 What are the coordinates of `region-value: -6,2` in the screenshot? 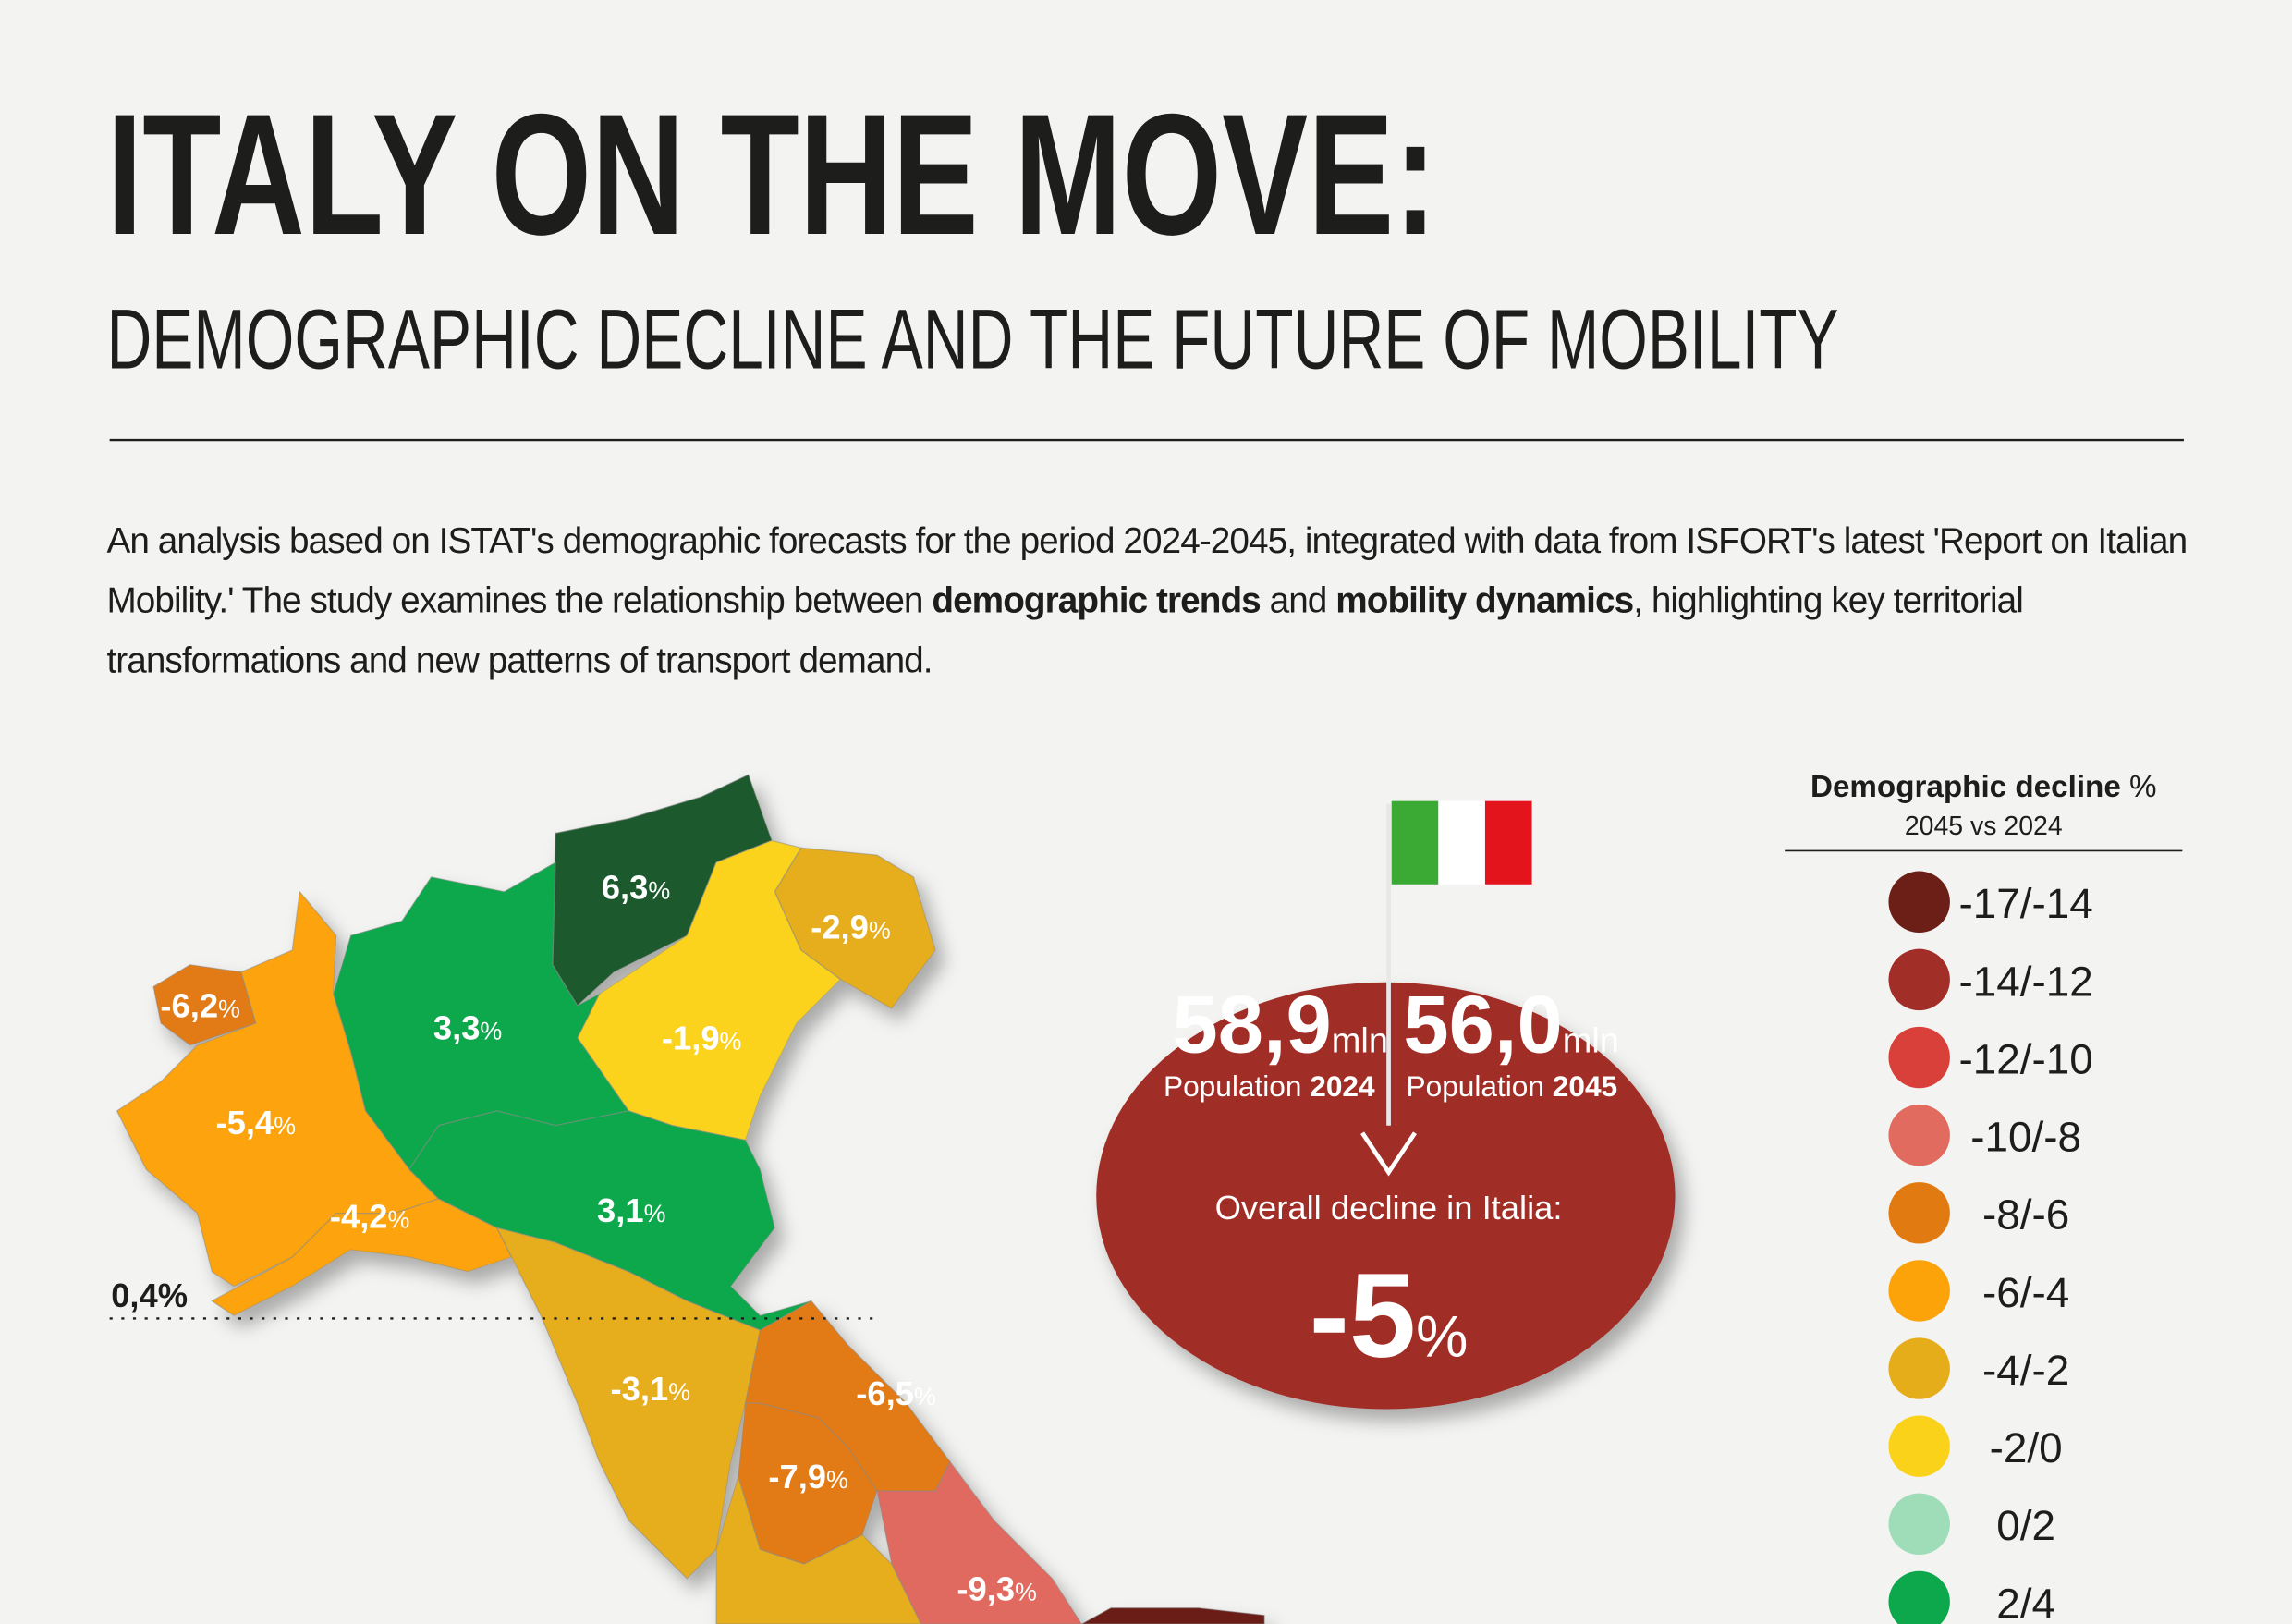 It's located at (189, 1006).